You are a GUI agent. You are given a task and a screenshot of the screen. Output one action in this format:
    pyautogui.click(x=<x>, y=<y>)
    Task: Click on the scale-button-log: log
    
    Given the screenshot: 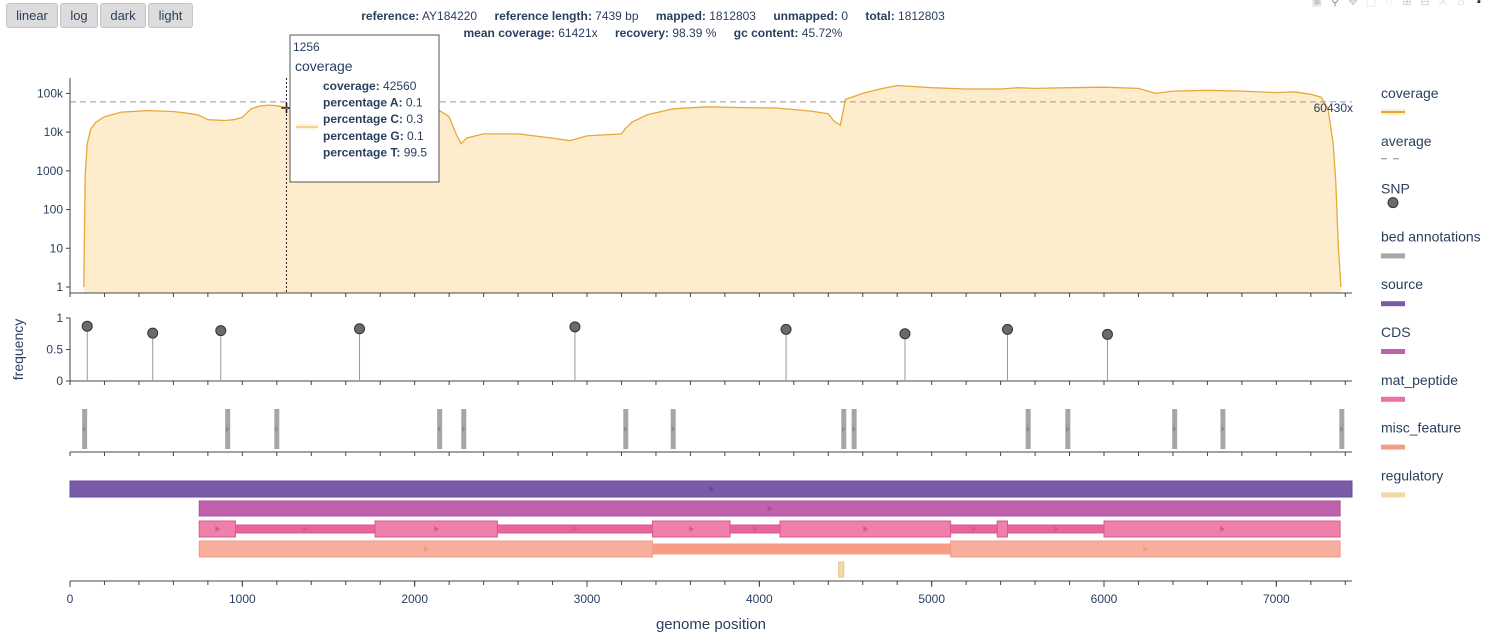 What is the action you would take?
    pyautogui.click(x=79, y=15)
    